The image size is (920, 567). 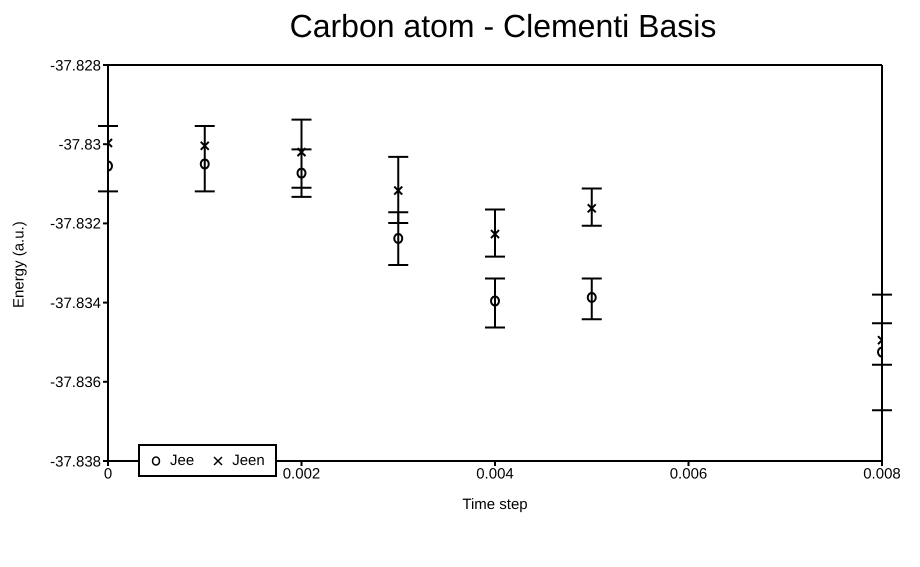 I want to click on x-tick-label: 0.002, so click(x=301, y=474).